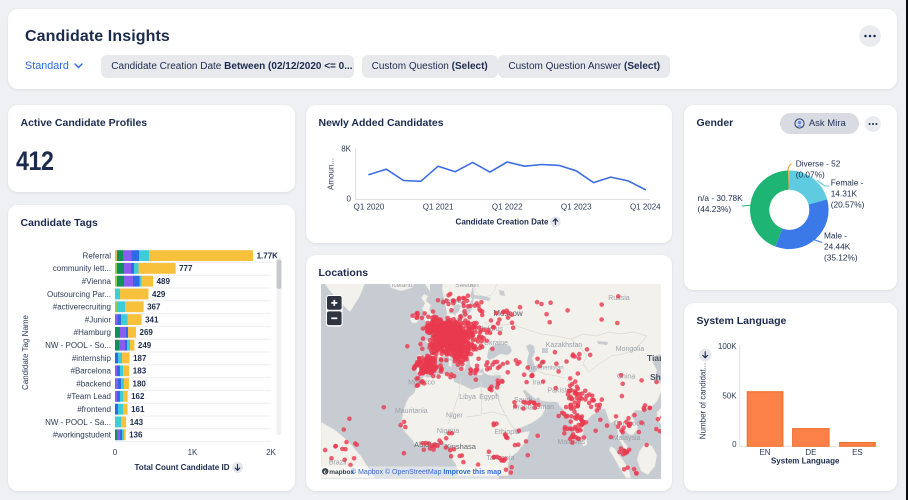 This screenshot has width=908, height=500. Describe the element at coordinates (835, 236) in the screenshot. I see `svg-text: Male -` at that location.